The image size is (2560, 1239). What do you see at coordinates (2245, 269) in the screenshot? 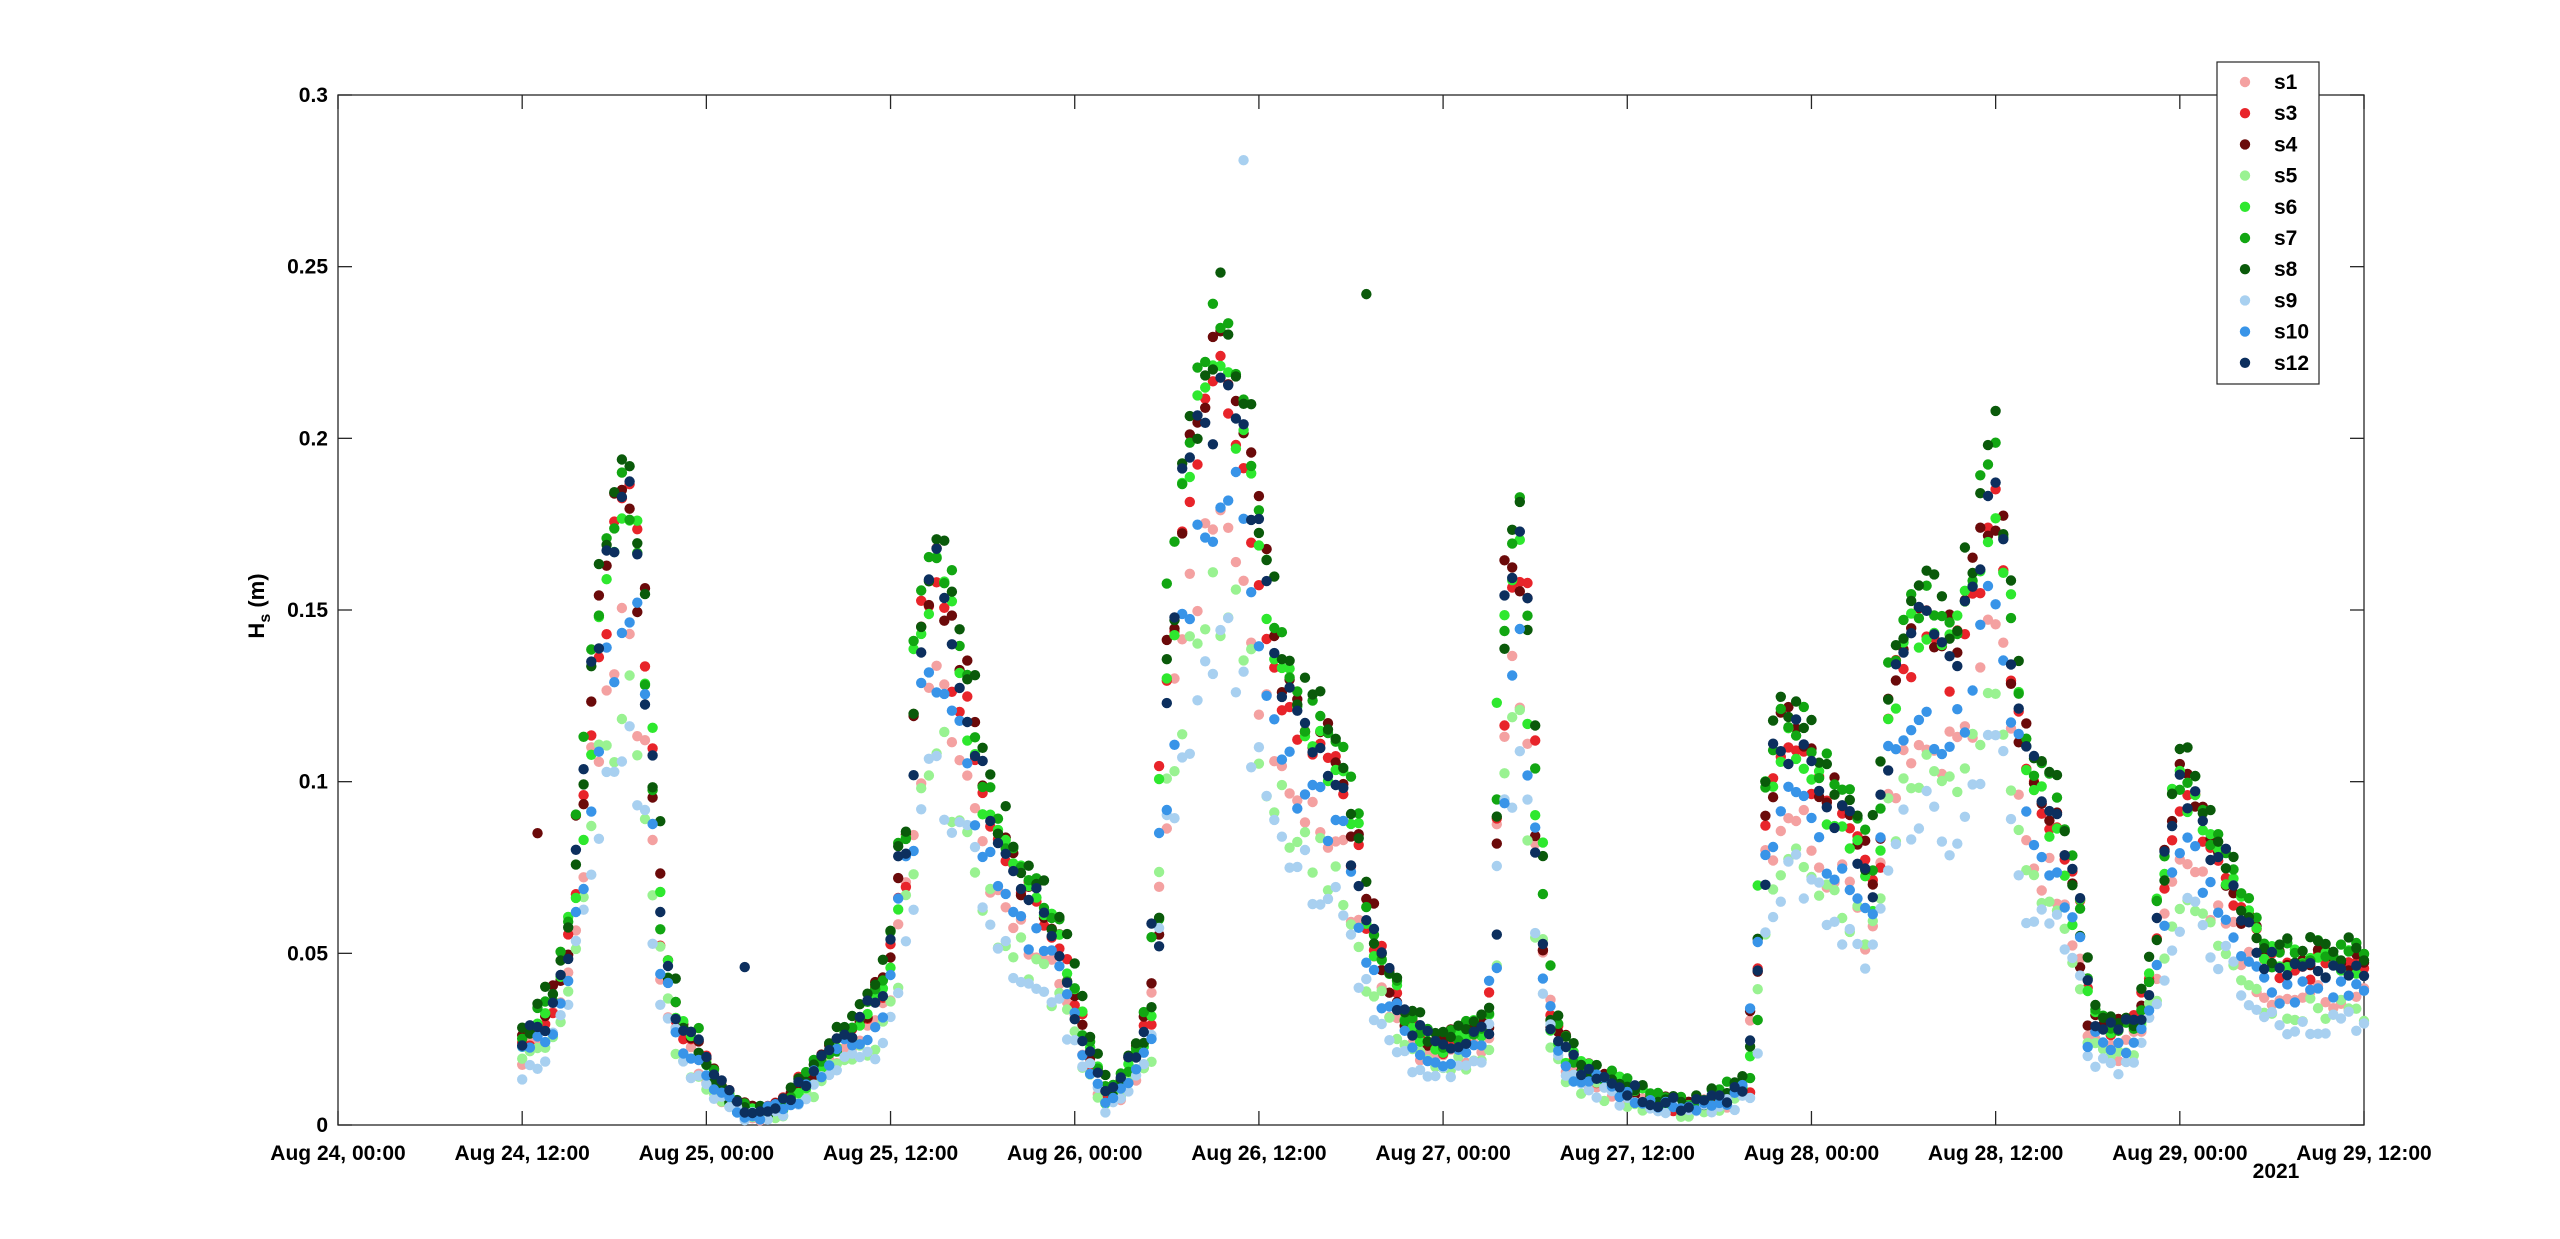
I see `legend-marker-s8` at bounding box center [2245, 269].